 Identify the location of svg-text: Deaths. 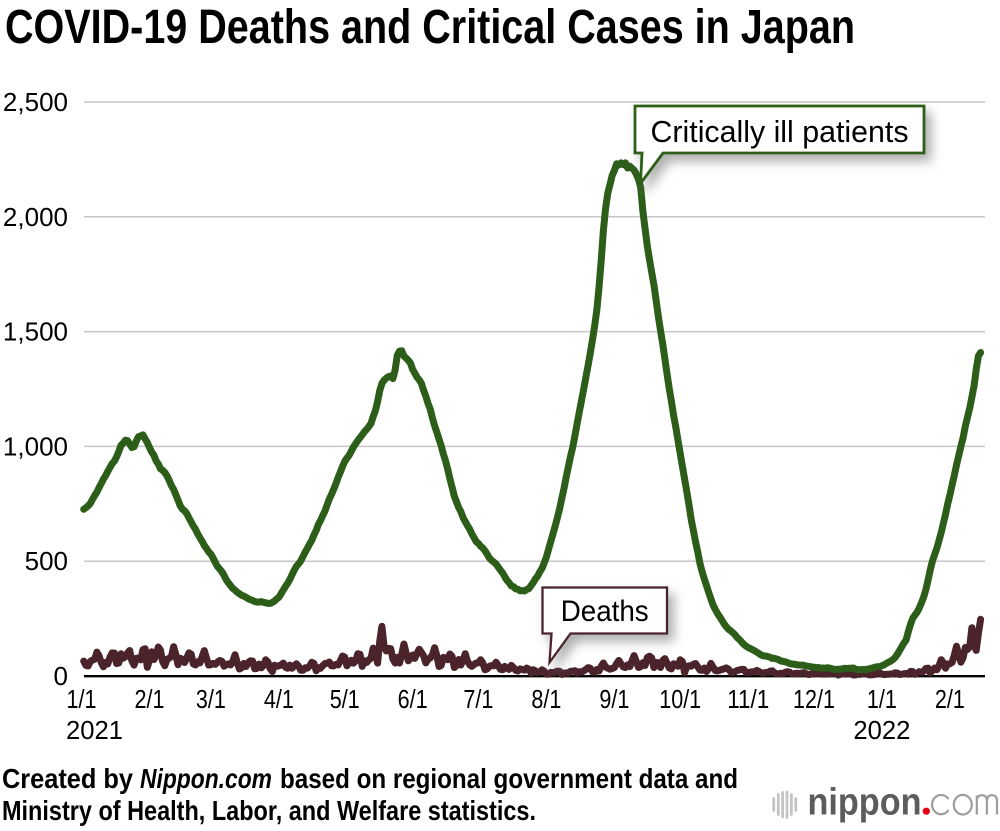
(605, 611).